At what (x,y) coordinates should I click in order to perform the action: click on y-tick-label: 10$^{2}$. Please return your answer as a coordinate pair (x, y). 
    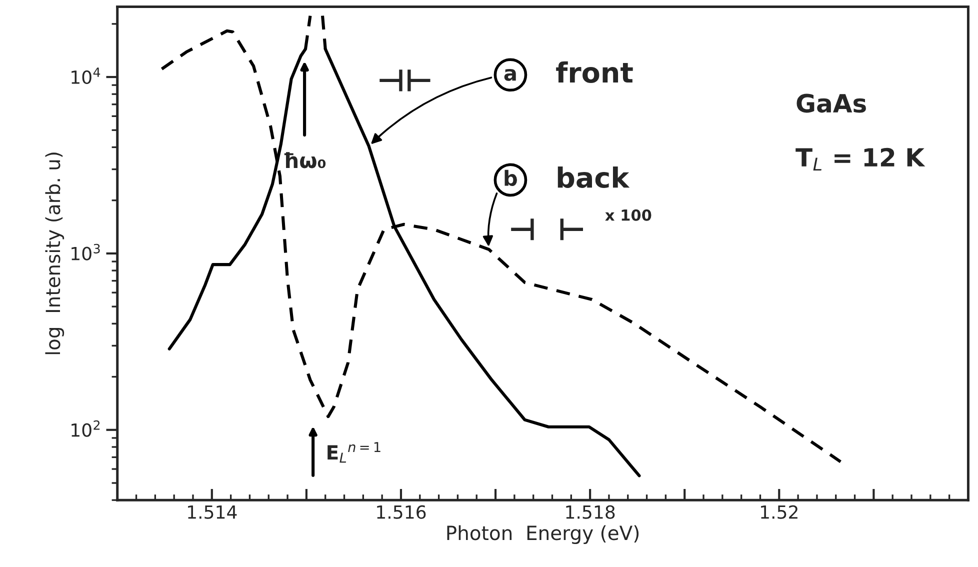
    Looking at the image, I should click on (86, 428).